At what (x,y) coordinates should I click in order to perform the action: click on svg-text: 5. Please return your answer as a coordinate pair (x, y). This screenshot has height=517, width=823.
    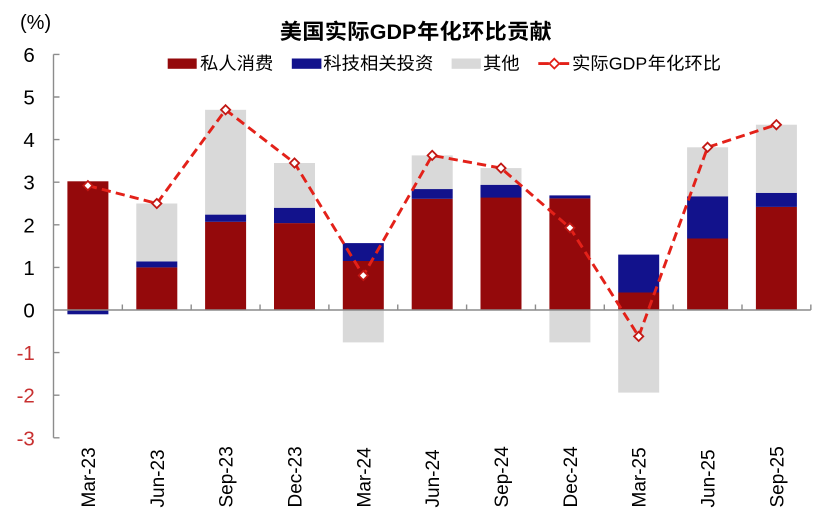
    Looking at the image, I should click on (28, 98).